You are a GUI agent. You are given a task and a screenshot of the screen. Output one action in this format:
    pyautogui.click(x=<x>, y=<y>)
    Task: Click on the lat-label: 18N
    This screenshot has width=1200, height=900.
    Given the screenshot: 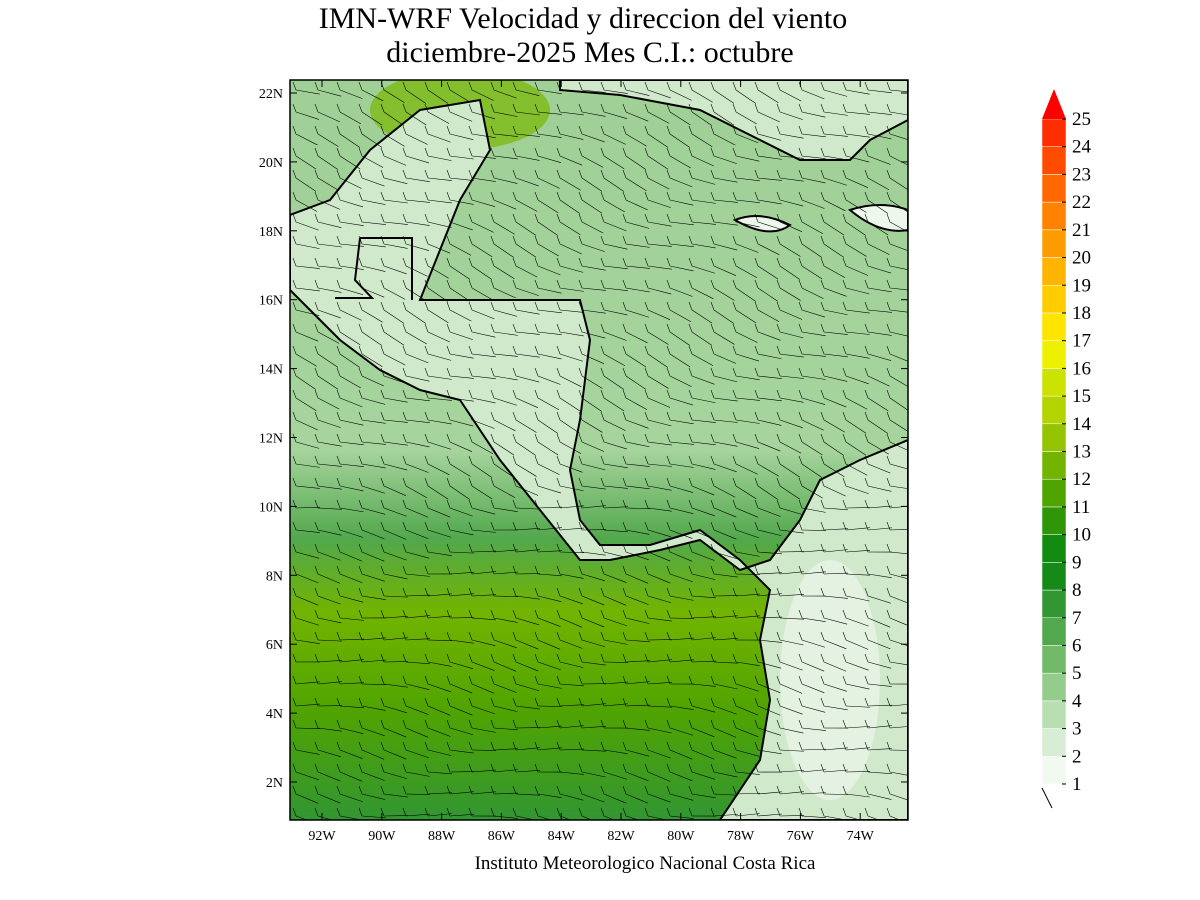 What is the action you would take?
    pyautogui.click(x=271, y=232)
    